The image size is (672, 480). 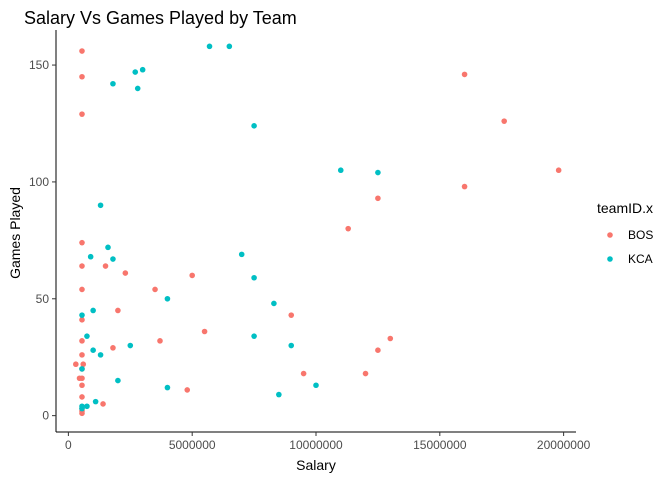 I want to click on legend: teamID.x BOS KCA, so click(x=625, y=233).